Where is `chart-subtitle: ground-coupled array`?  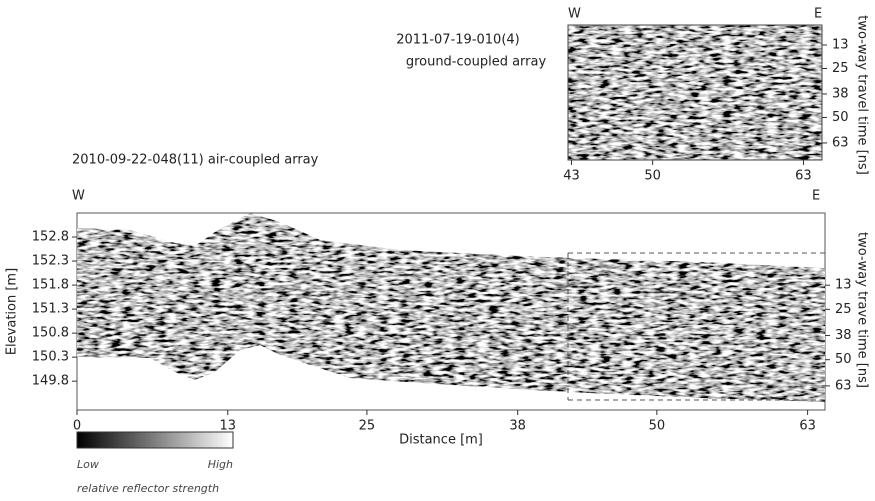
chart-subtitle: ground-coupled array is located at coordinates (476, 62).